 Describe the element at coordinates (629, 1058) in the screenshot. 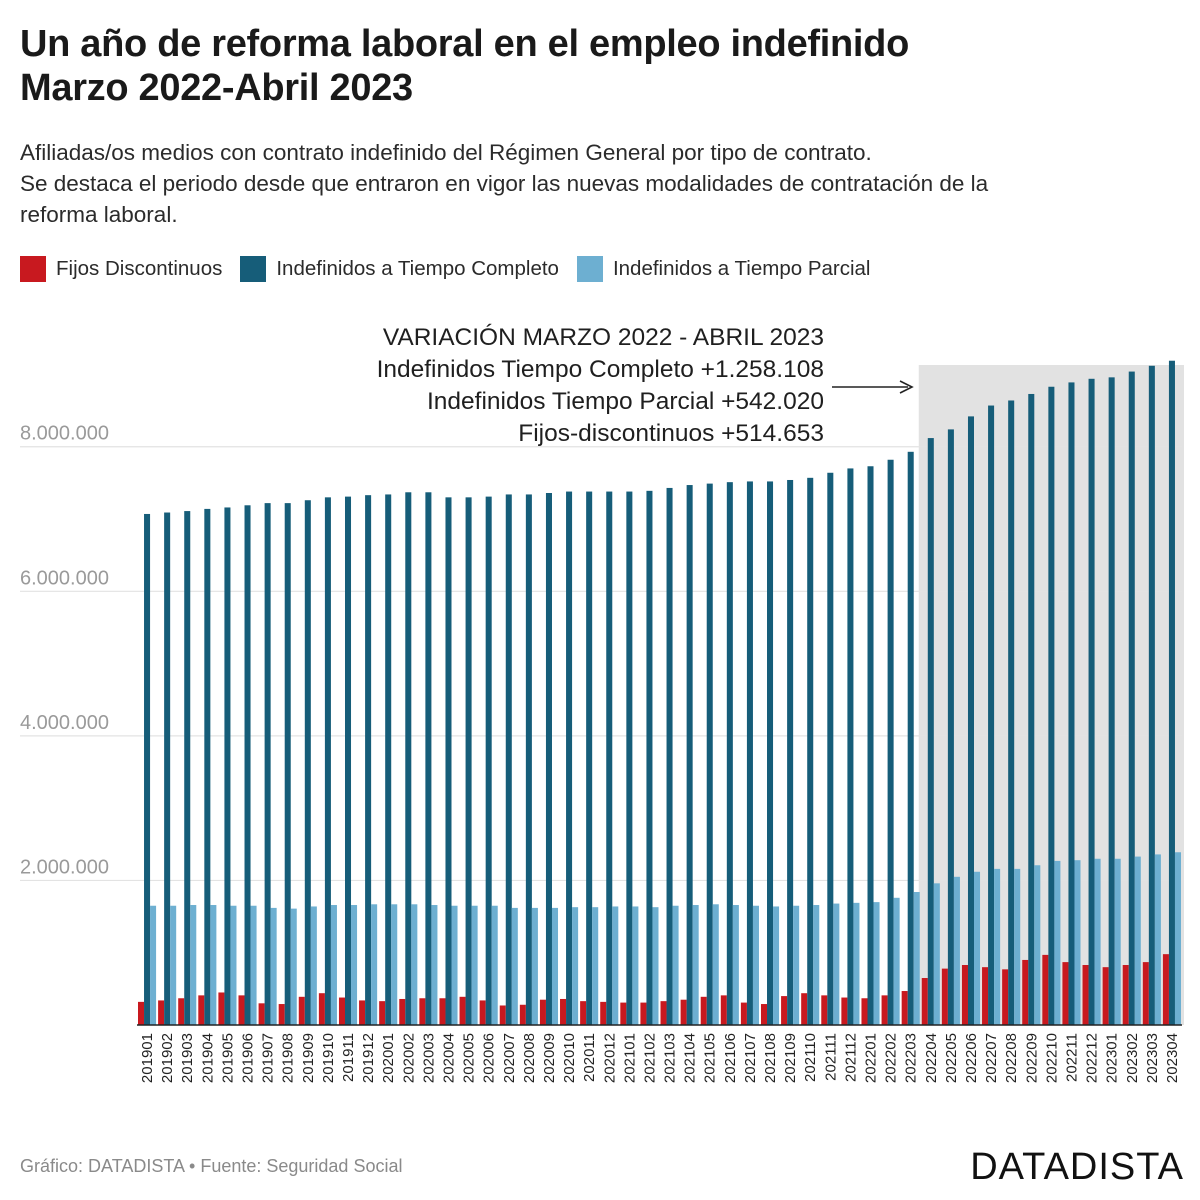

I see `x-tick-label: 202101` at that location.